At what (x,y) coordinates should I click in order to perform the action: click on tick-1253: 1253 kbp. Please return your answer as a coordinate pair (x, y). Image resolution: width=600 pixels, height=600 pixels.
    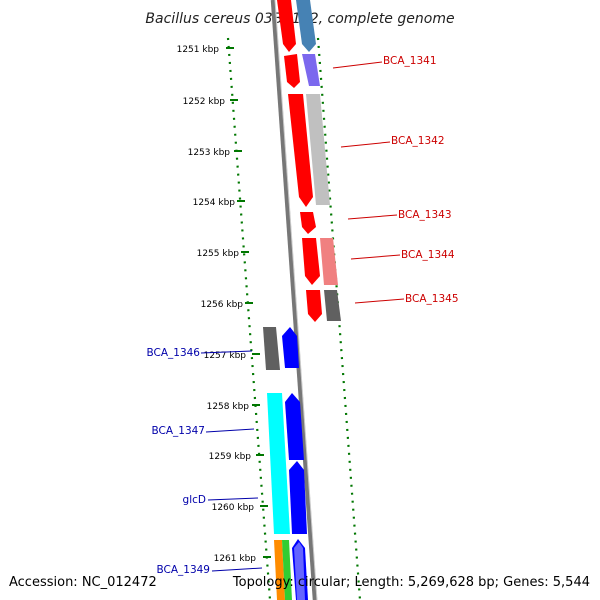
    Looking at the image, I should click on (215, 153).